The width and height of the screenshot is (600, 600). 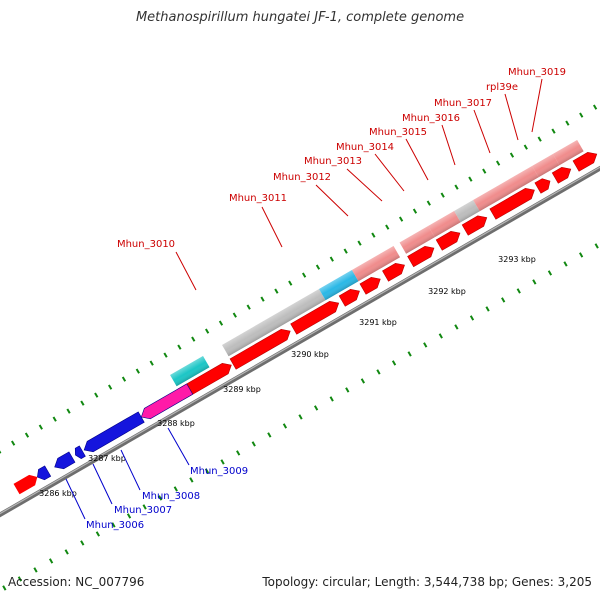 What do you see at coordinates (333, 161) in the screenshot?
I see `gene-label-mhun_3013: Mhun_3013` at bounding box center [333, 161].